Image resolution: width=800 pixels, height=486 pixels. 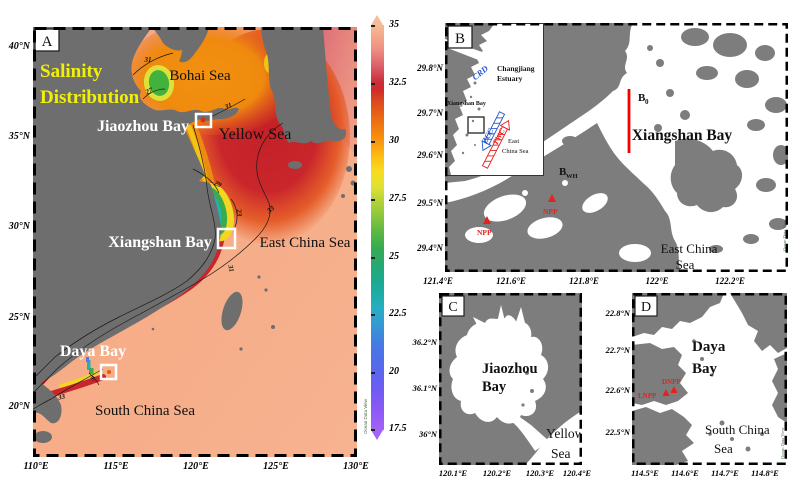 What do you see at coordinates (226, 238) in the screenshot?
I see `xiangshan-bay-marker` at bounding box center [226, 238].